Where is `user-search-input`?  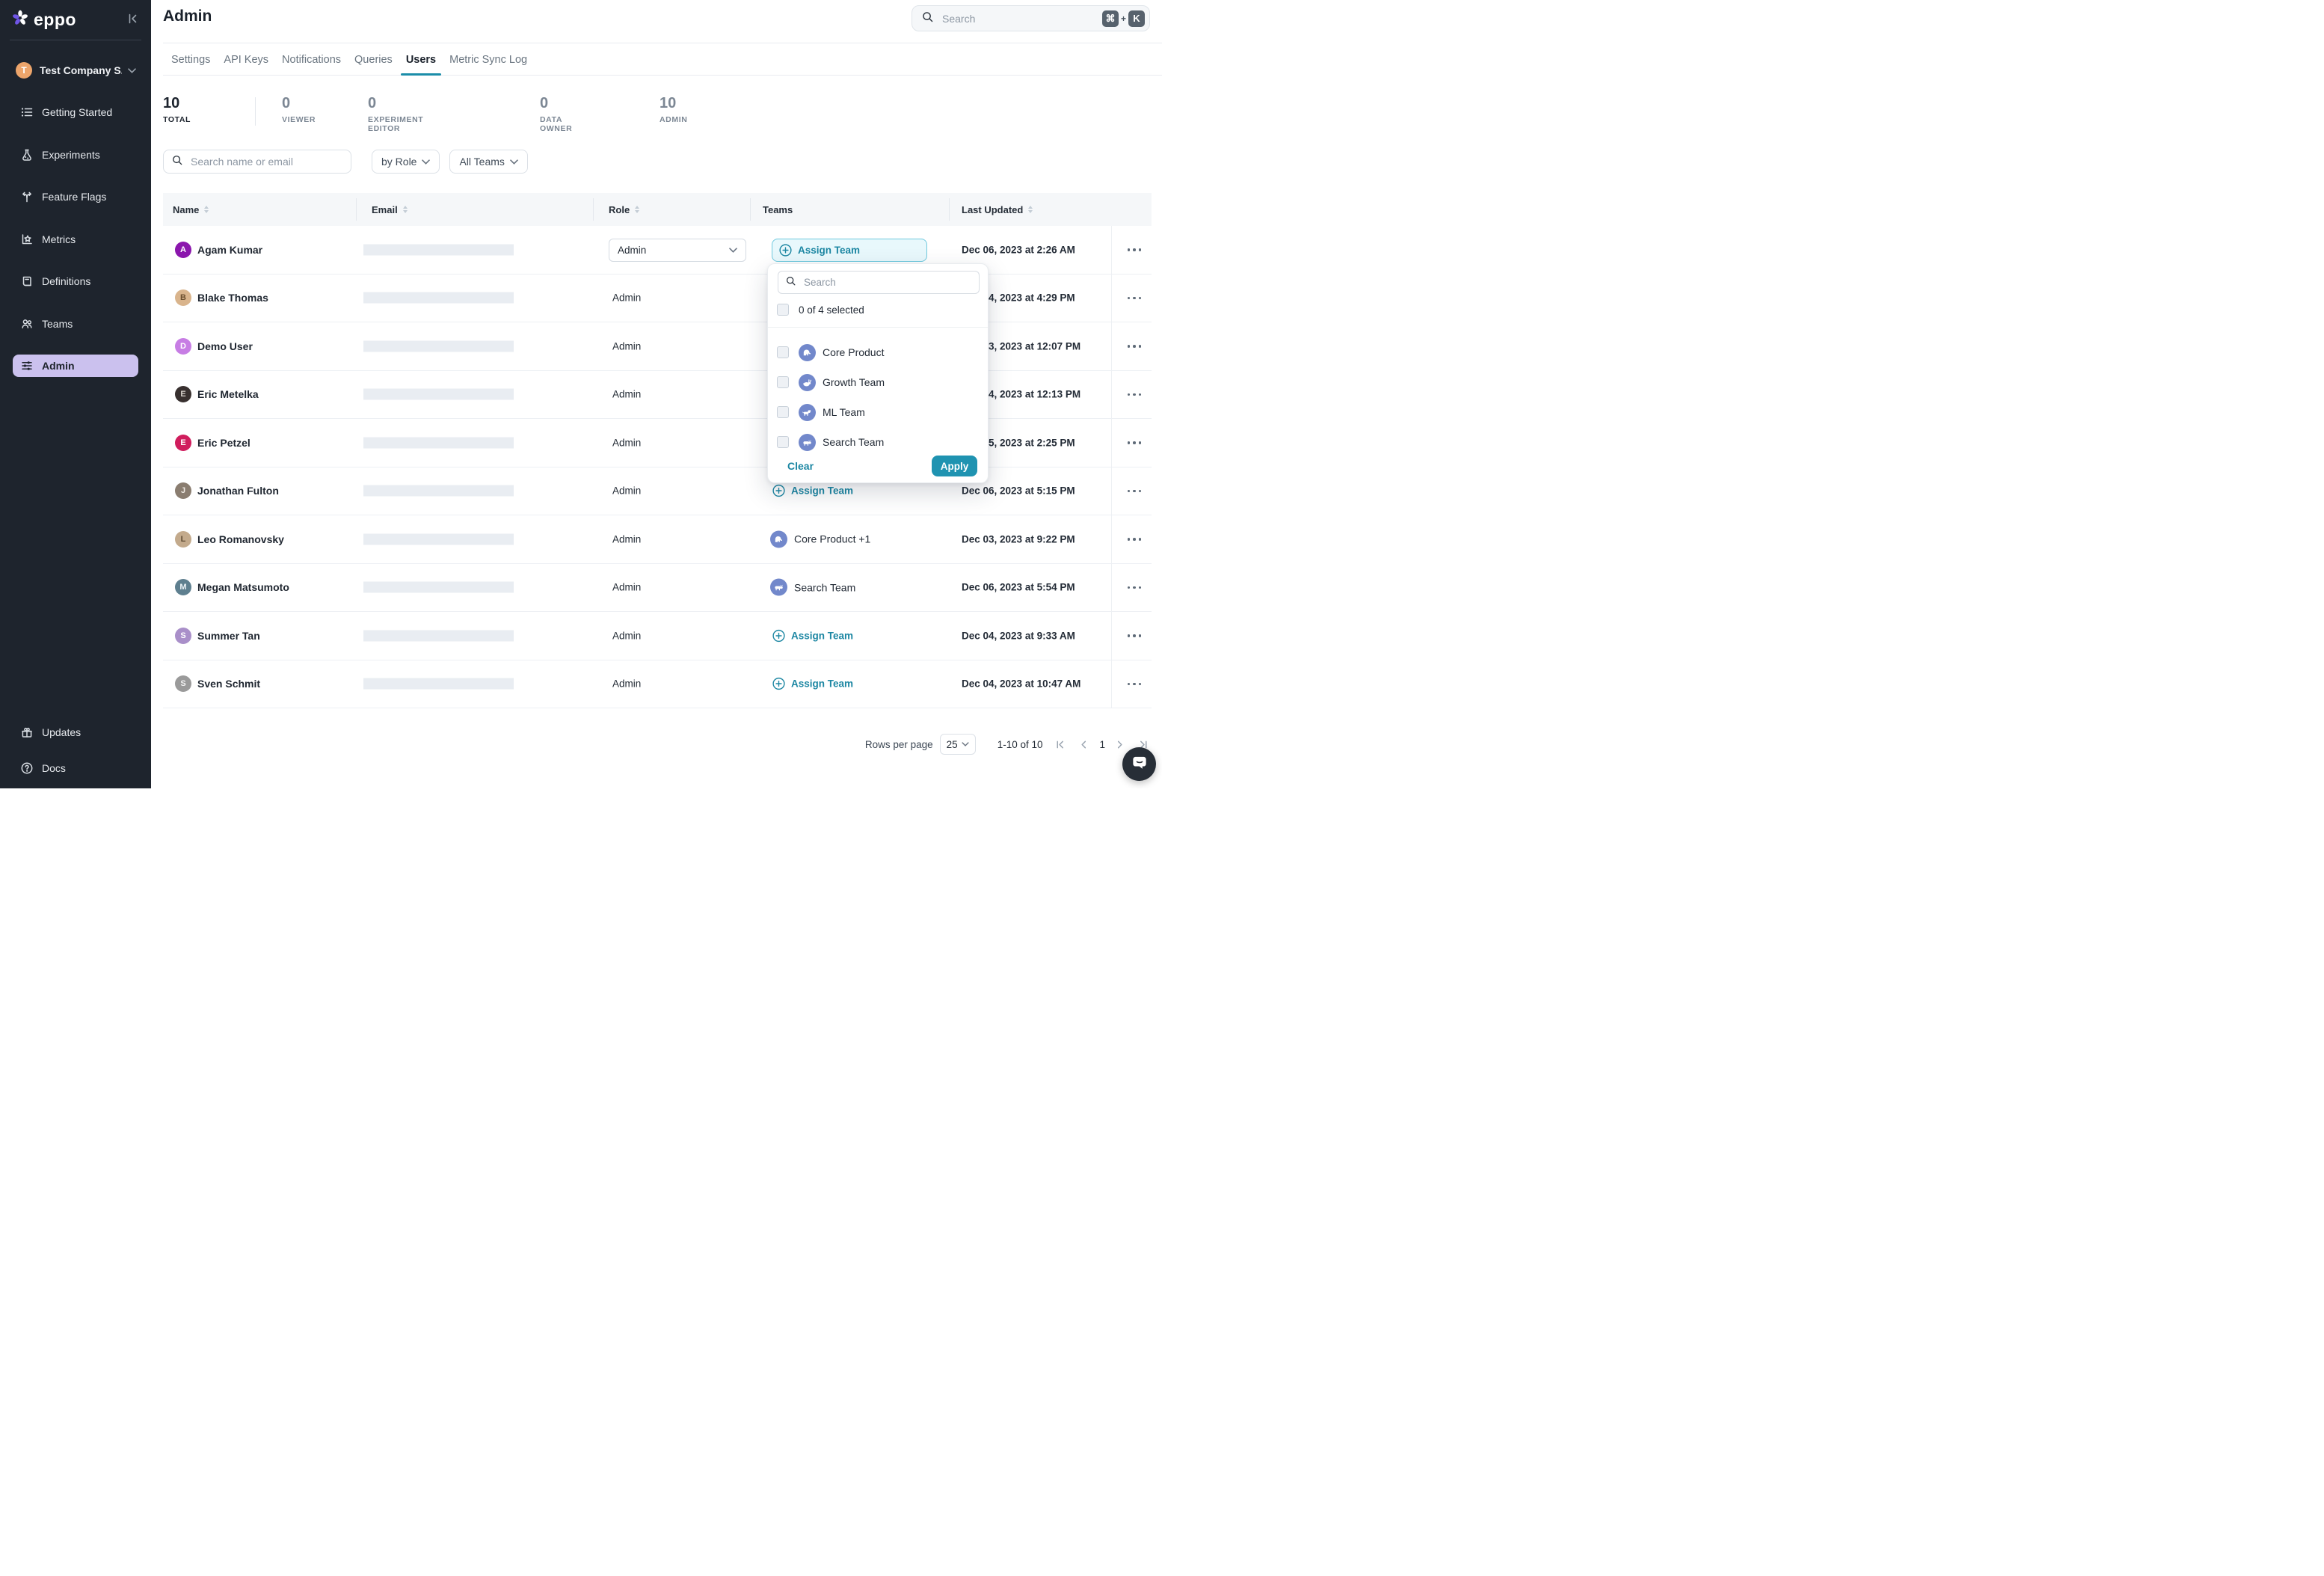 user-search-input is located at coordinates (266, 161).